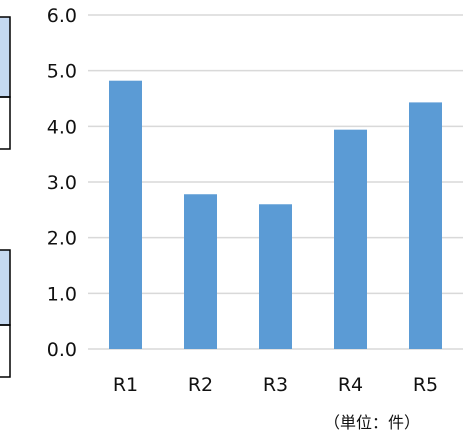 The image size is (463, 437). What do you see at coordinates (425, 385) in the screenshot?
I see `x-tick-label: R5` at bounding box center [425, 385].